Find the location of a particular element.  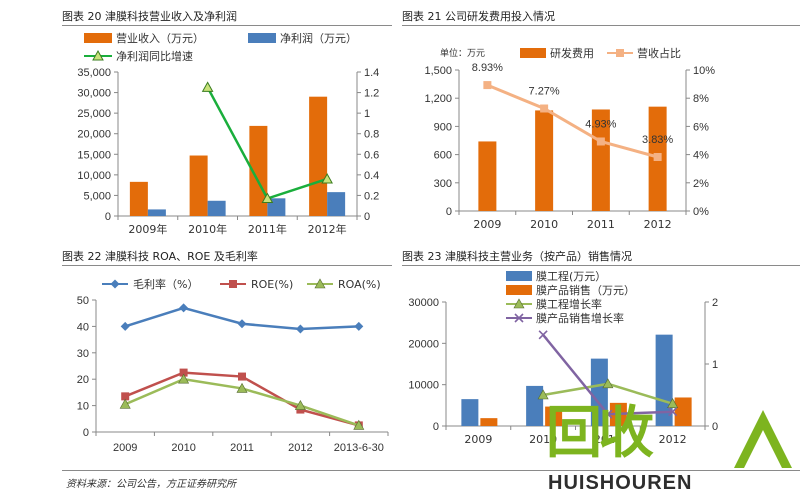

legend-label: 膜工程(万元） is located at coordinates (571, 276).